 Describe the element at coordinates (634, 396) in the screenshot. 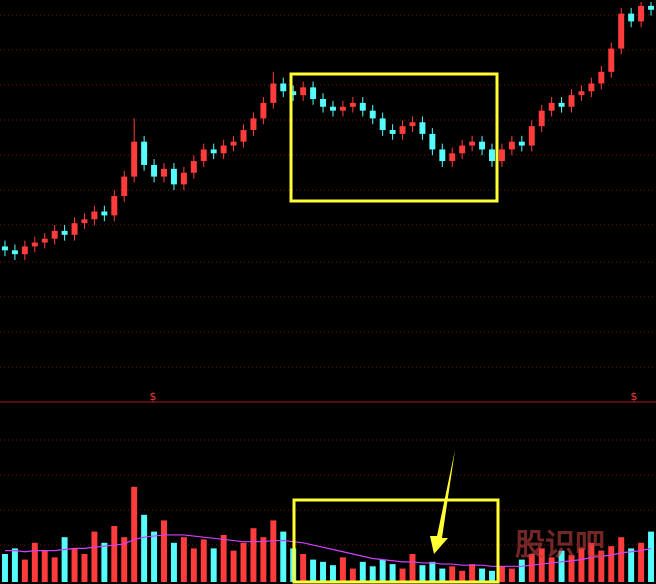

I see `marker: $` at that location.